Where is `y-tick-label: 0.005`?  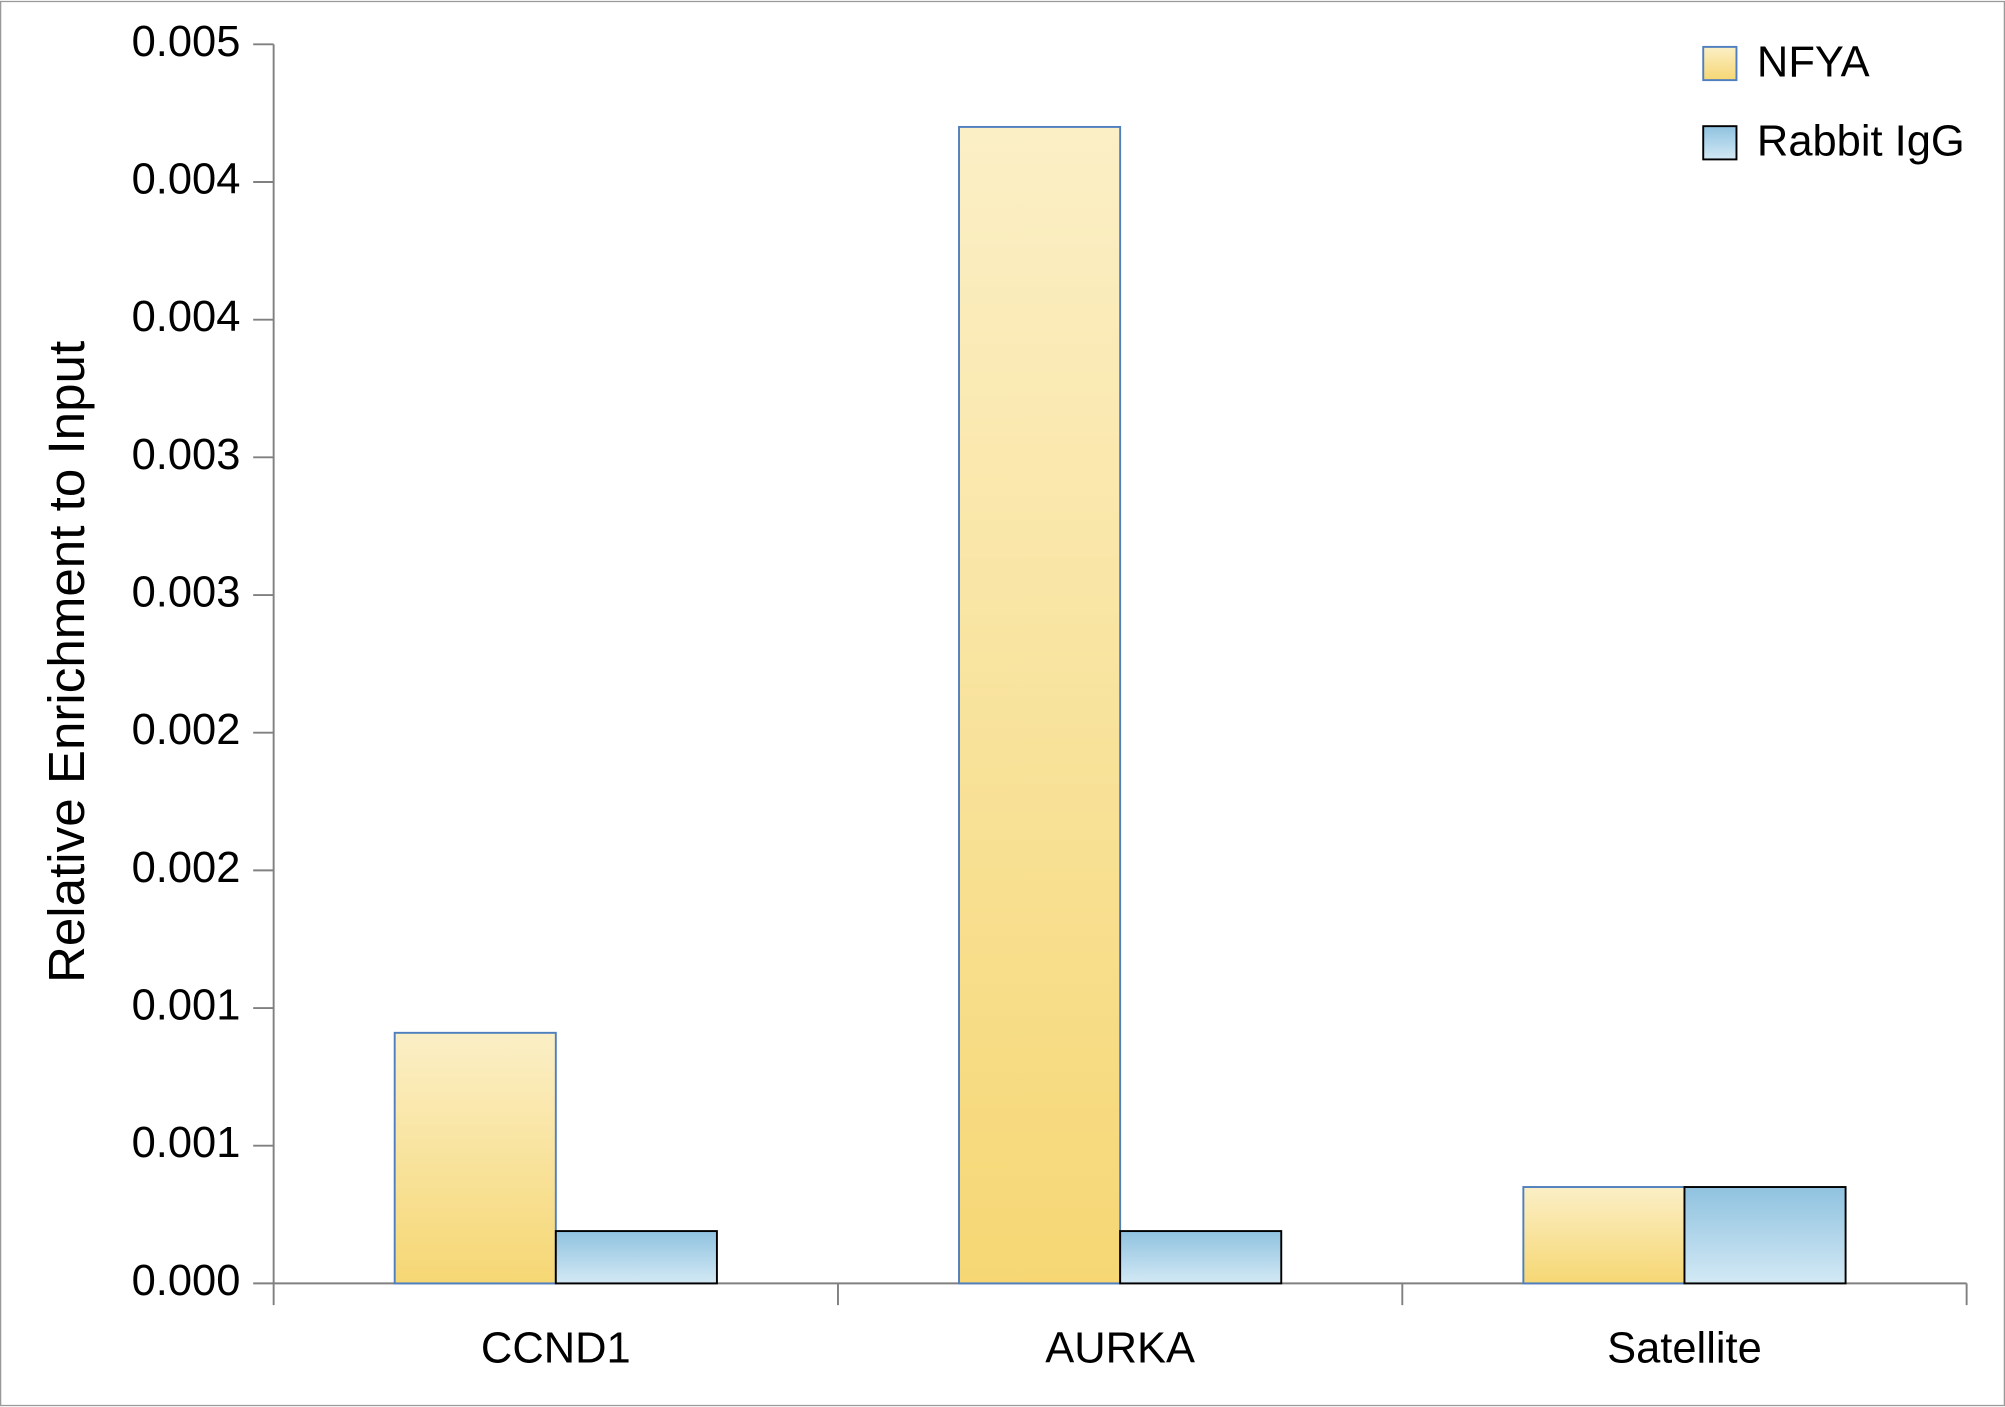
y-tick-label: 0.005 is located at coordinates (186, 42).